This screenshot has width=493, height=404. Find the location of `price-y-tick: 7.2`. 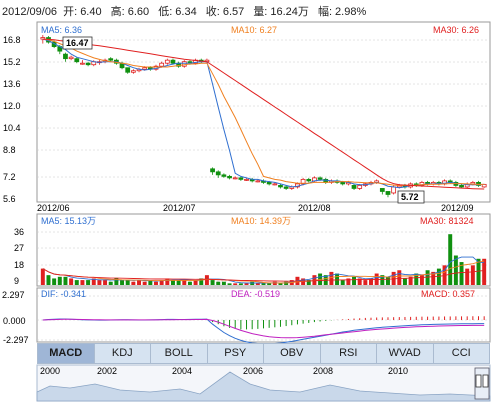

price-y-tick: 7.2 is located at coordinates (9, 177).